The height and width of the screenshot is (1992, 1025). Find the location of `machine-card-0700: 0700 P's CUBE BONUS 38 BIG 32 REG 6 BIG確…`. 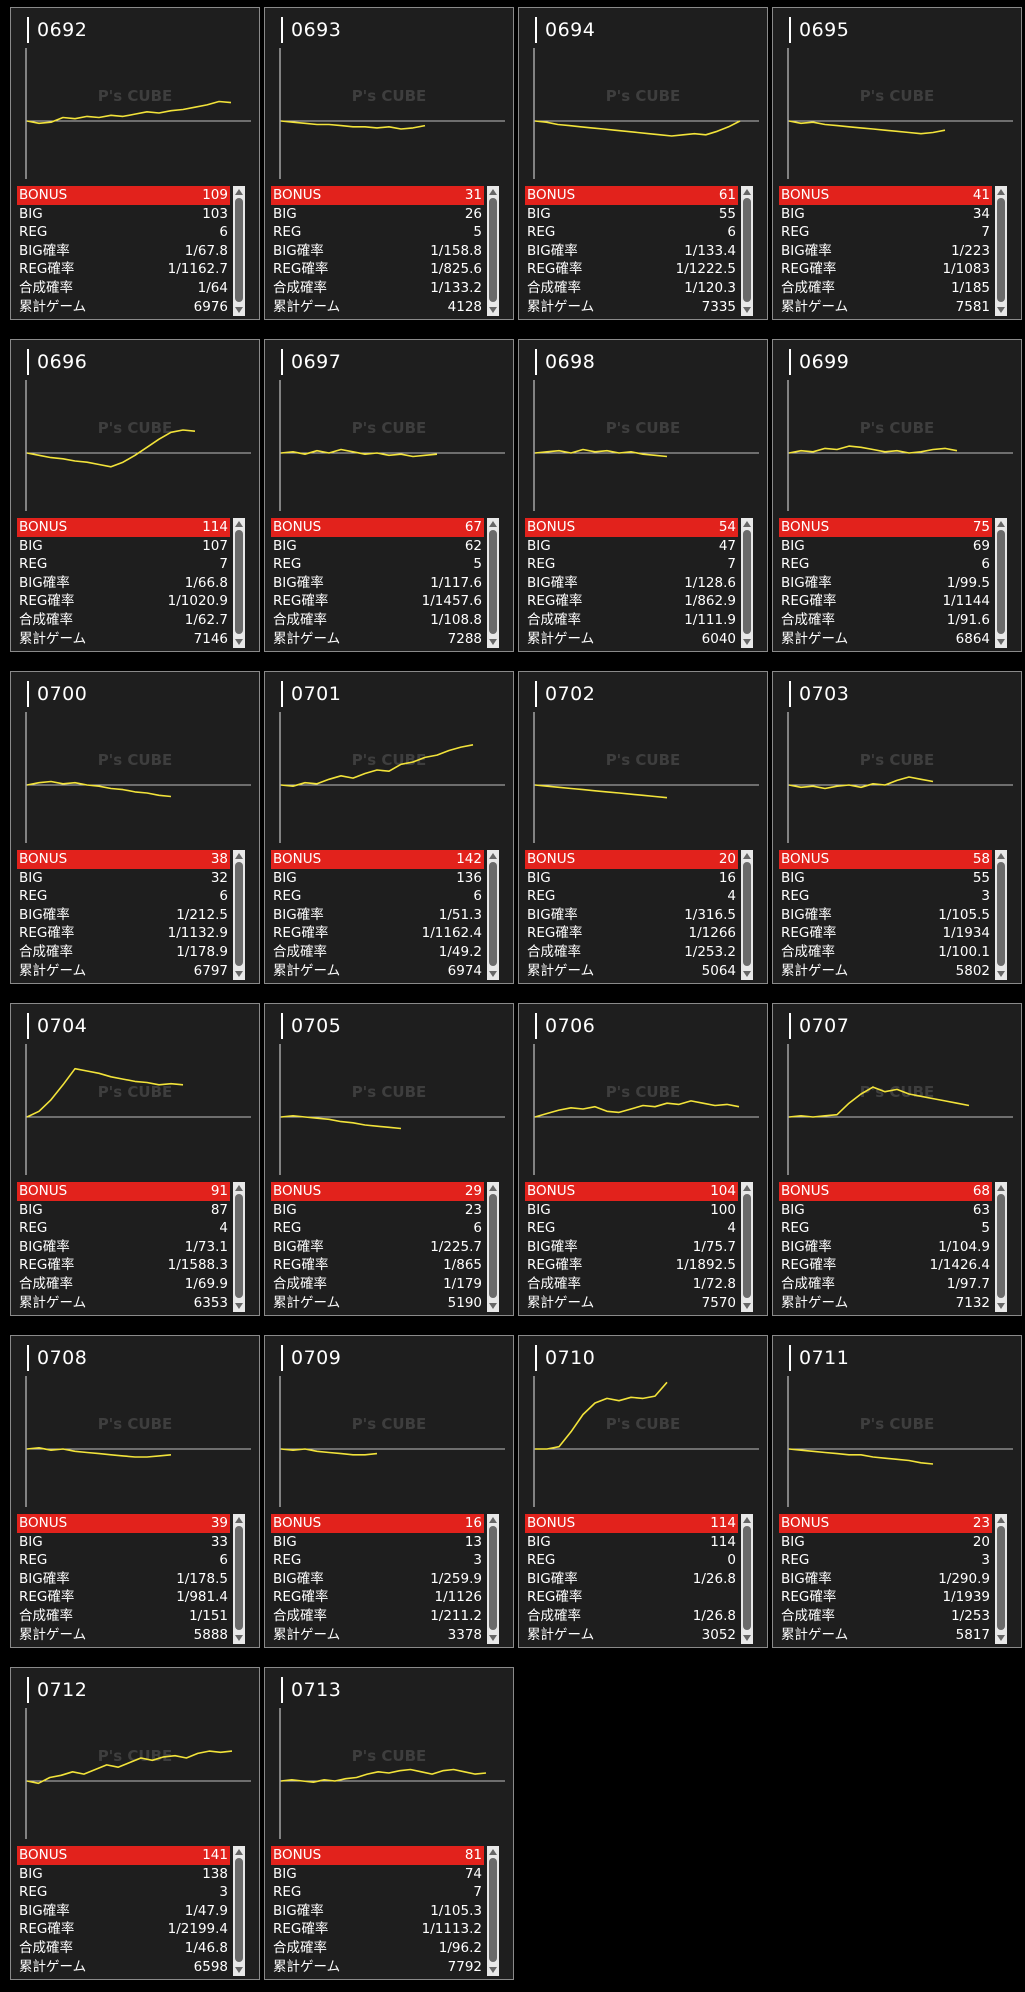

machine-card-0700: 0700 P's CUBE BONUS 38 BIG 32 REG 6 BIG確… is located at coordinates (135, 827).